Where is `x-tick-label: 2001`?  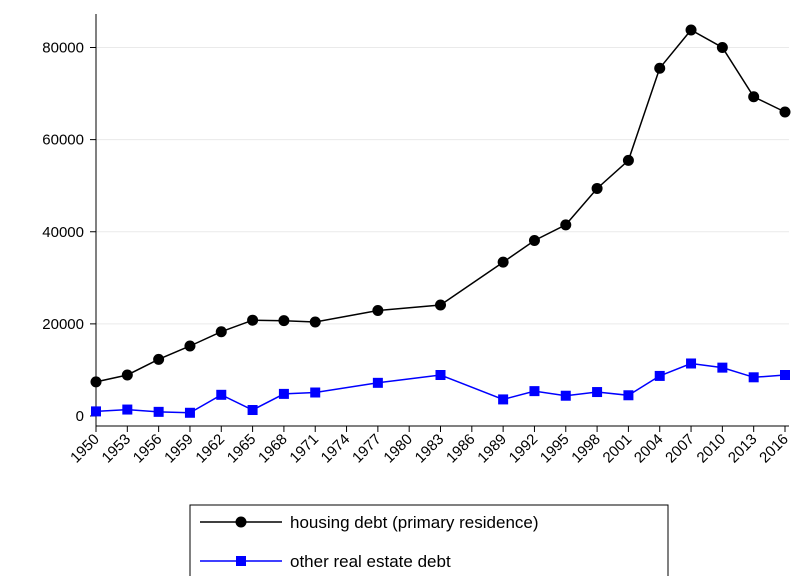 x-tick-label: 2001 is located at coordinates (618, 449).